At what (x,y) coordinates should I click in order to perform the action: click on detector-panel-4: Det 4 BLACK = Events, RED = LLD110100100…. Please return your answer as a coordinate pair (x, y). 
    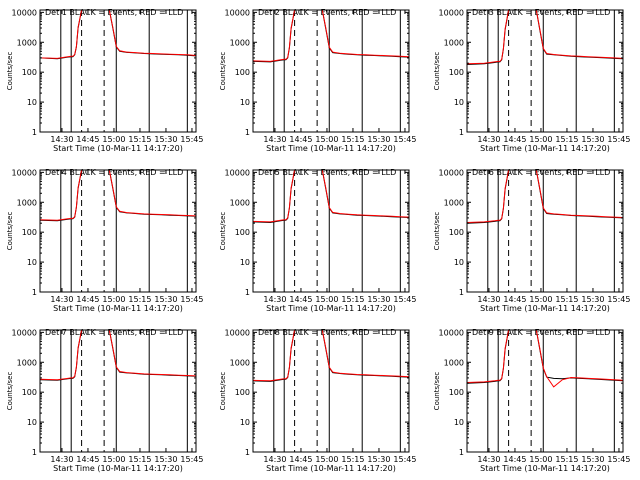
    Looking at the image, I should click on (104, 240).